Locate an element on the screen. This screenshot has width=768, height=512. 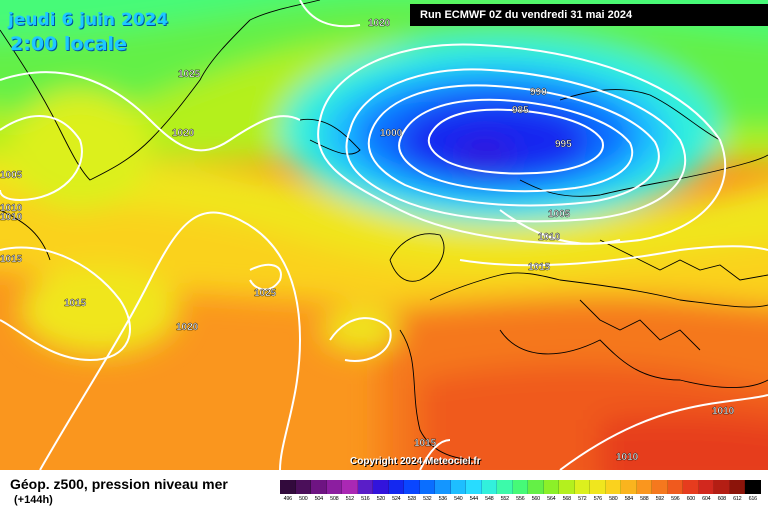
scale-tick-label: 572 is located at coordinates (582, 499).